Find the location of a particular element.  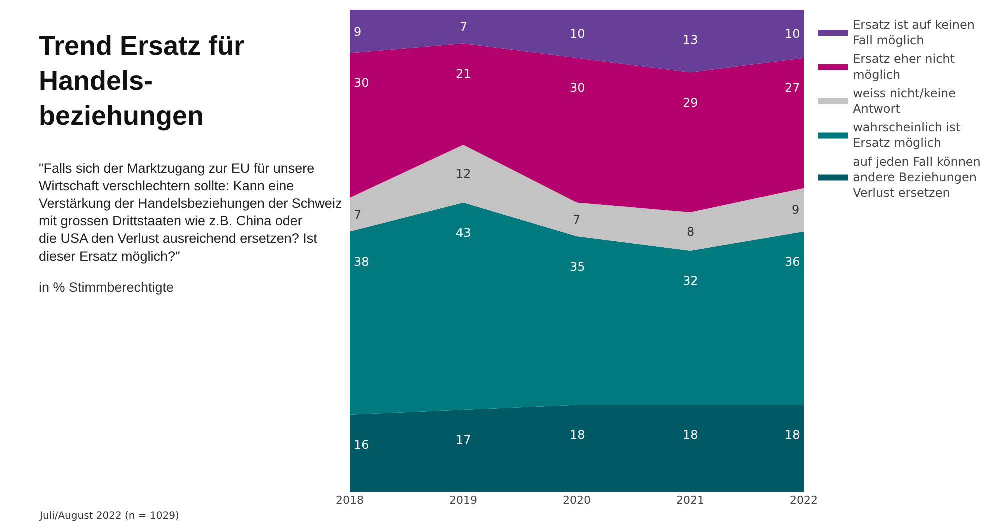

data-label: 17 is located at coordinates (464, 440).